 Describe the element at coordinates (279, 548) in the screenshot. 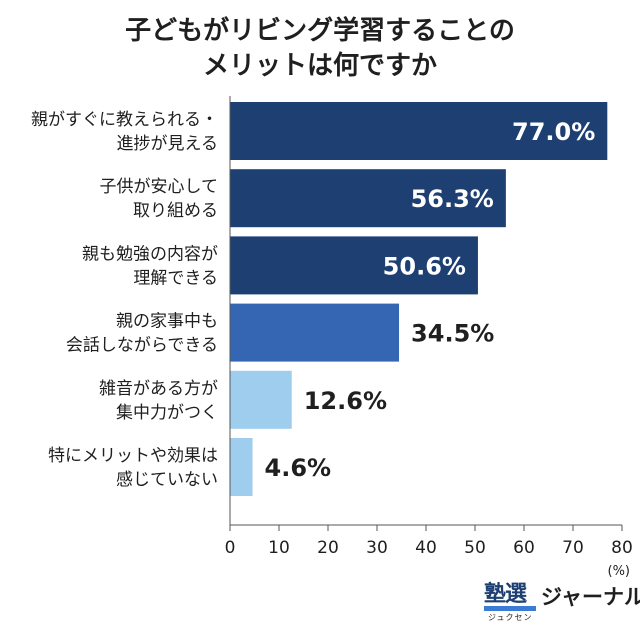

I see `x-tick-label: 10` at that location.